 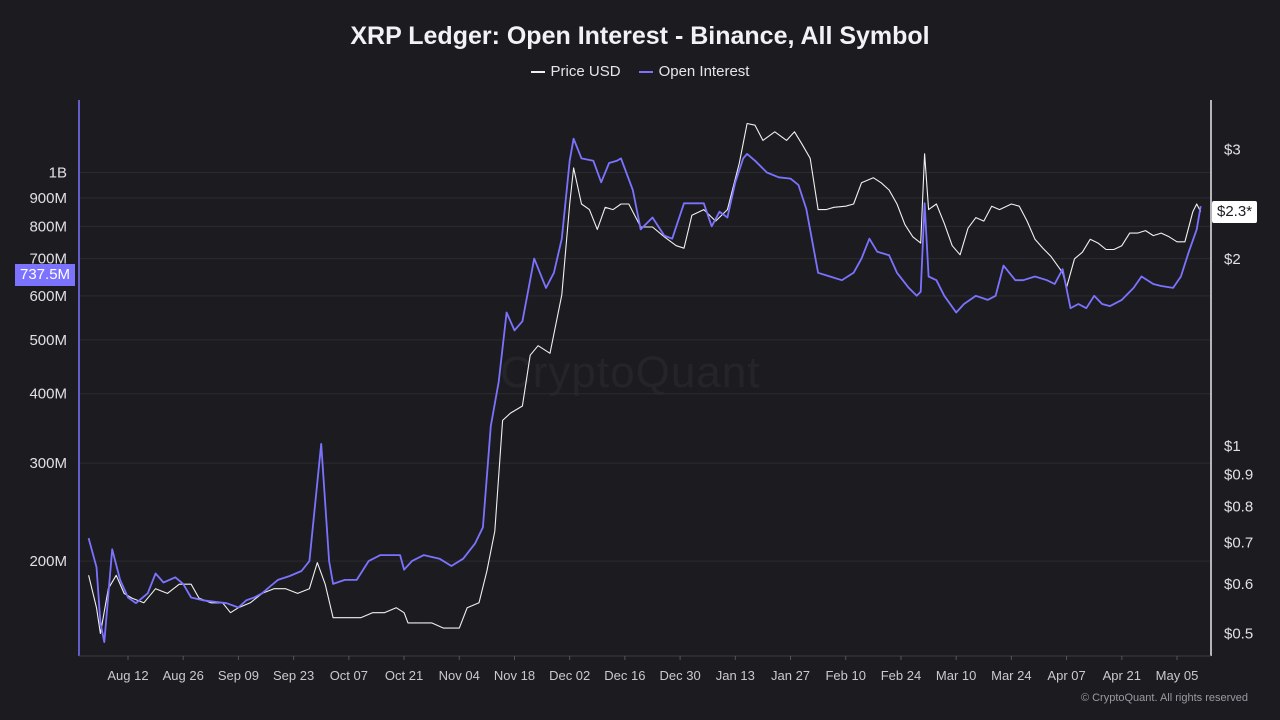 I want to click on left-tick-label: 400M, so click(x=48, y=394).